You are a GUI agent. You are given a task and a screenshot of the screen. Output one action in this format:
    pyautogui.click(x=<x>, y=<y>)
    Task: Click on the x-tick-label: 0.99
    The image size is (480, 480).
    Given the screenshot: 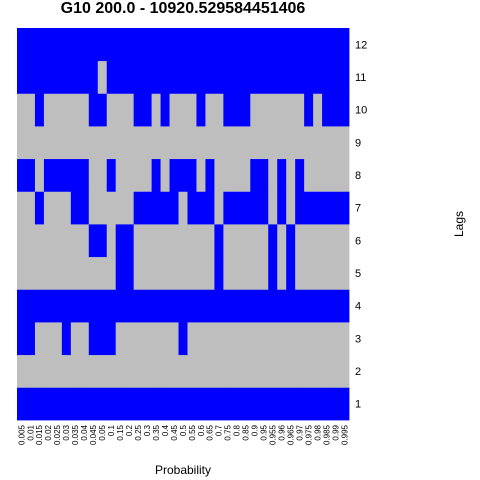 What is the action you would take?
    pyautogui.click(x=335, y=432)
    